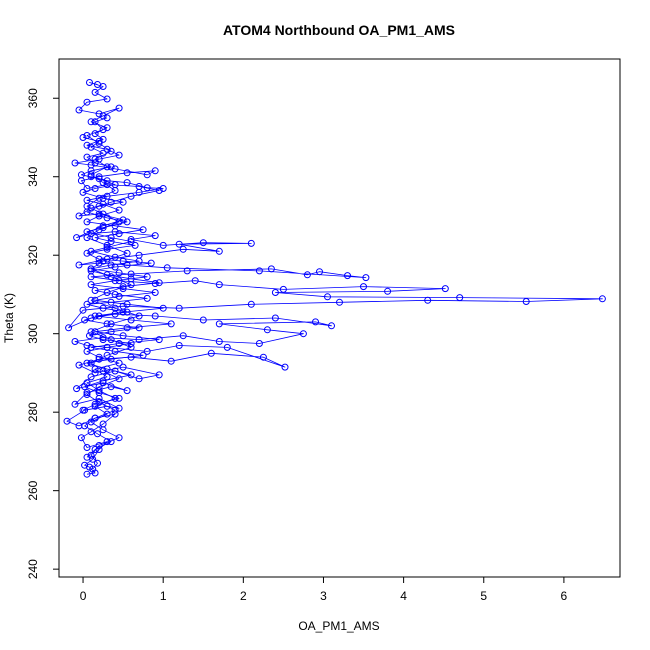 Image resolution: width=650 pixels, height=650 pixels. What do you see at coordinates (338, 626) in the screenshot?
I see `x-axis-label: OA_PM1_AMS` at bounding box center [338, 626].